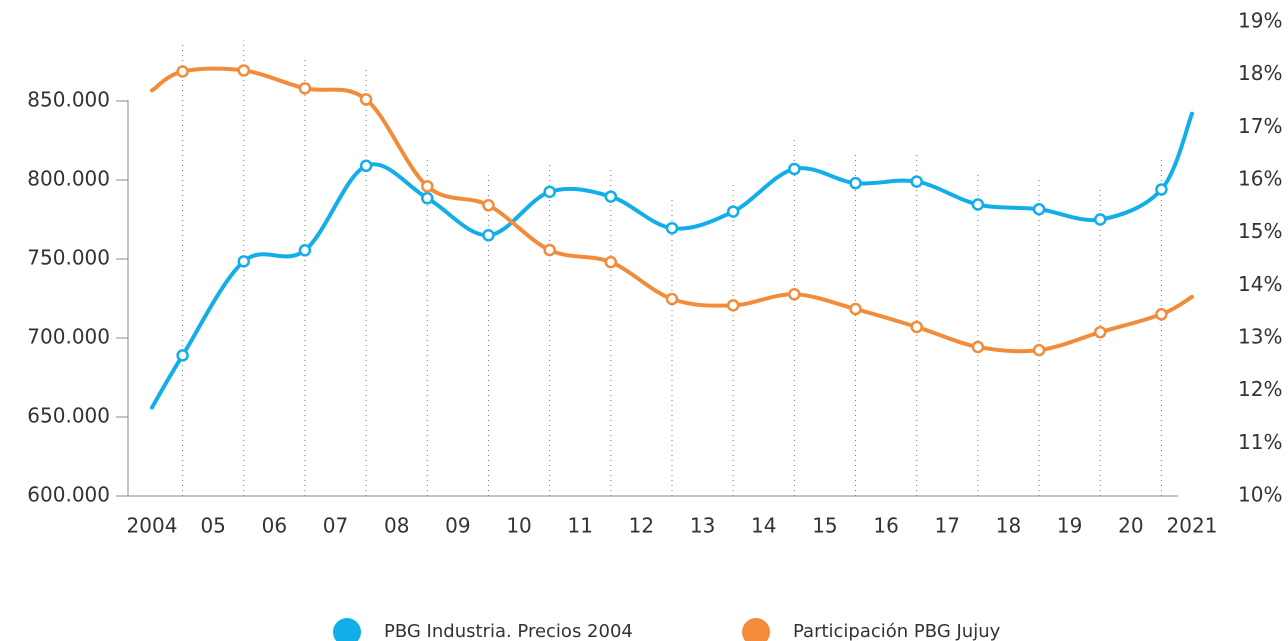 This screenshot has width=1288, height=641. What do you see at coordinates (1192, 526) in the screenshot?
I see `x-tick-label: 2021` at bounding box center [1192, 526].